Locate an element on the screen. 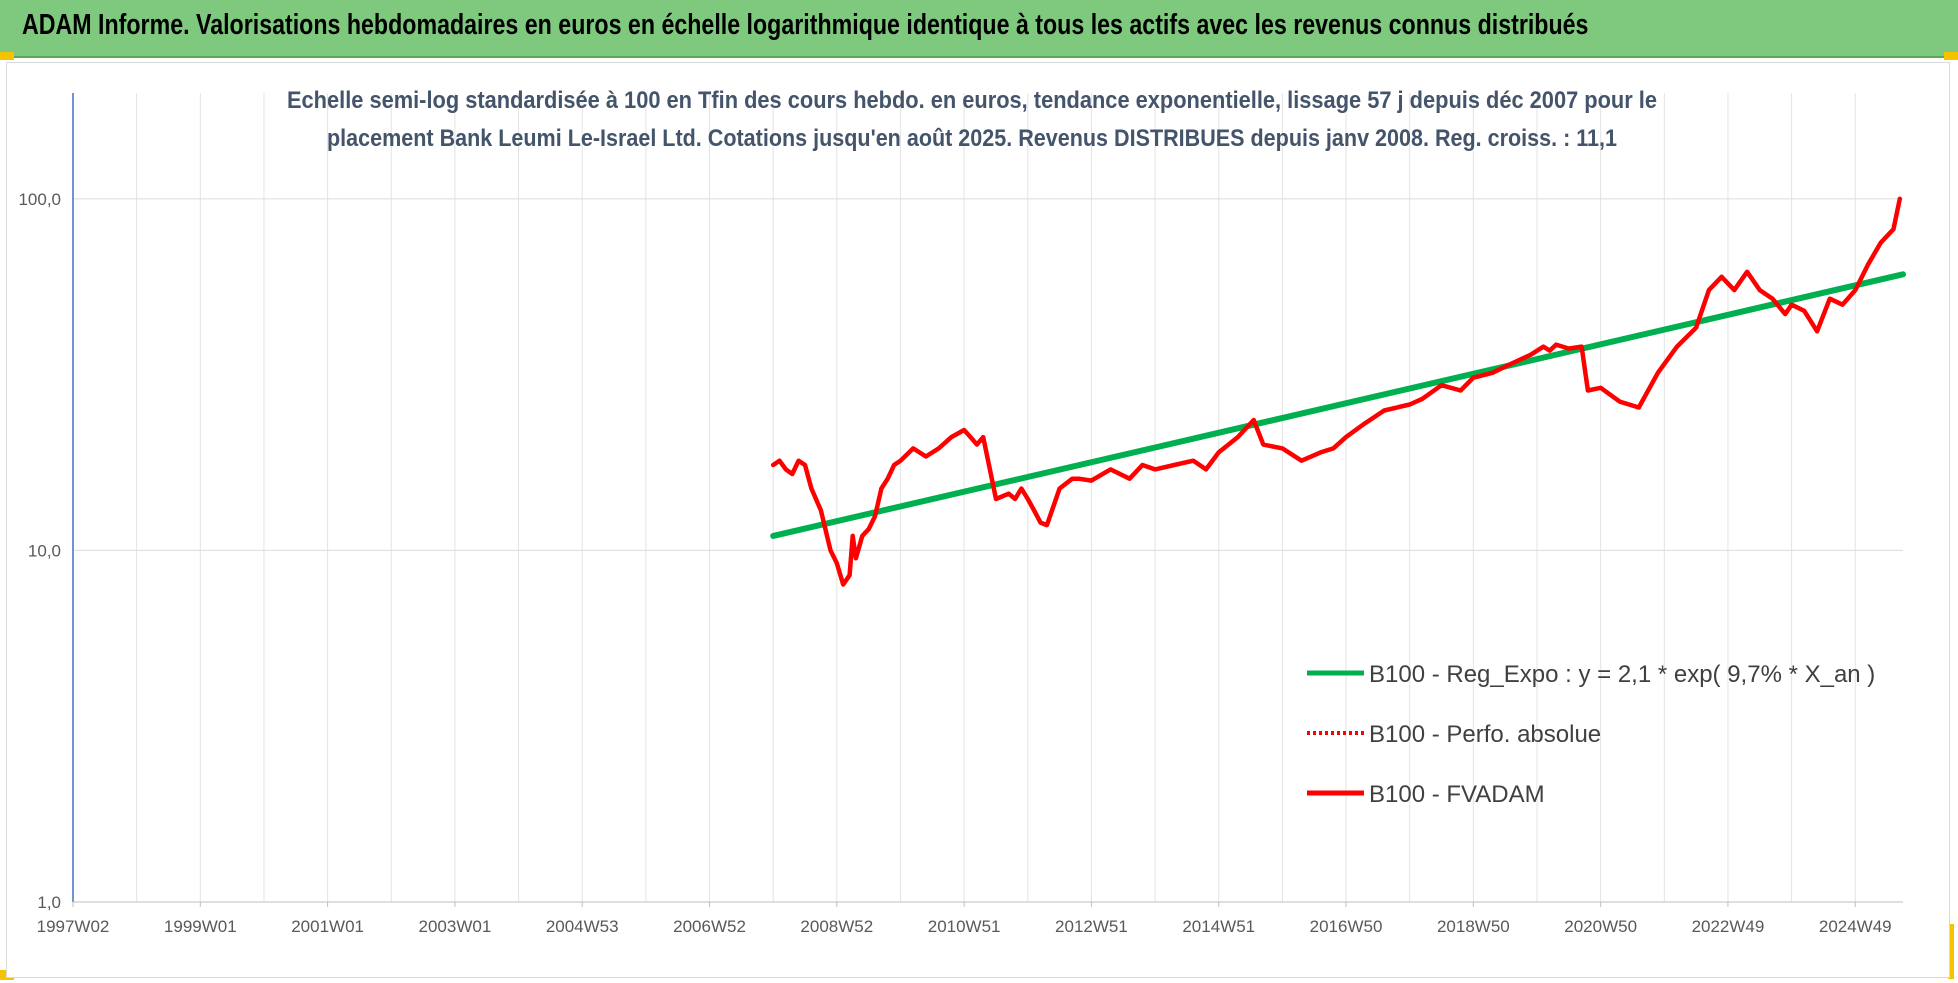 This screenshot has width=1958, height=983. x-tick-label: 1997W02 is located at coordinates (73, 926).